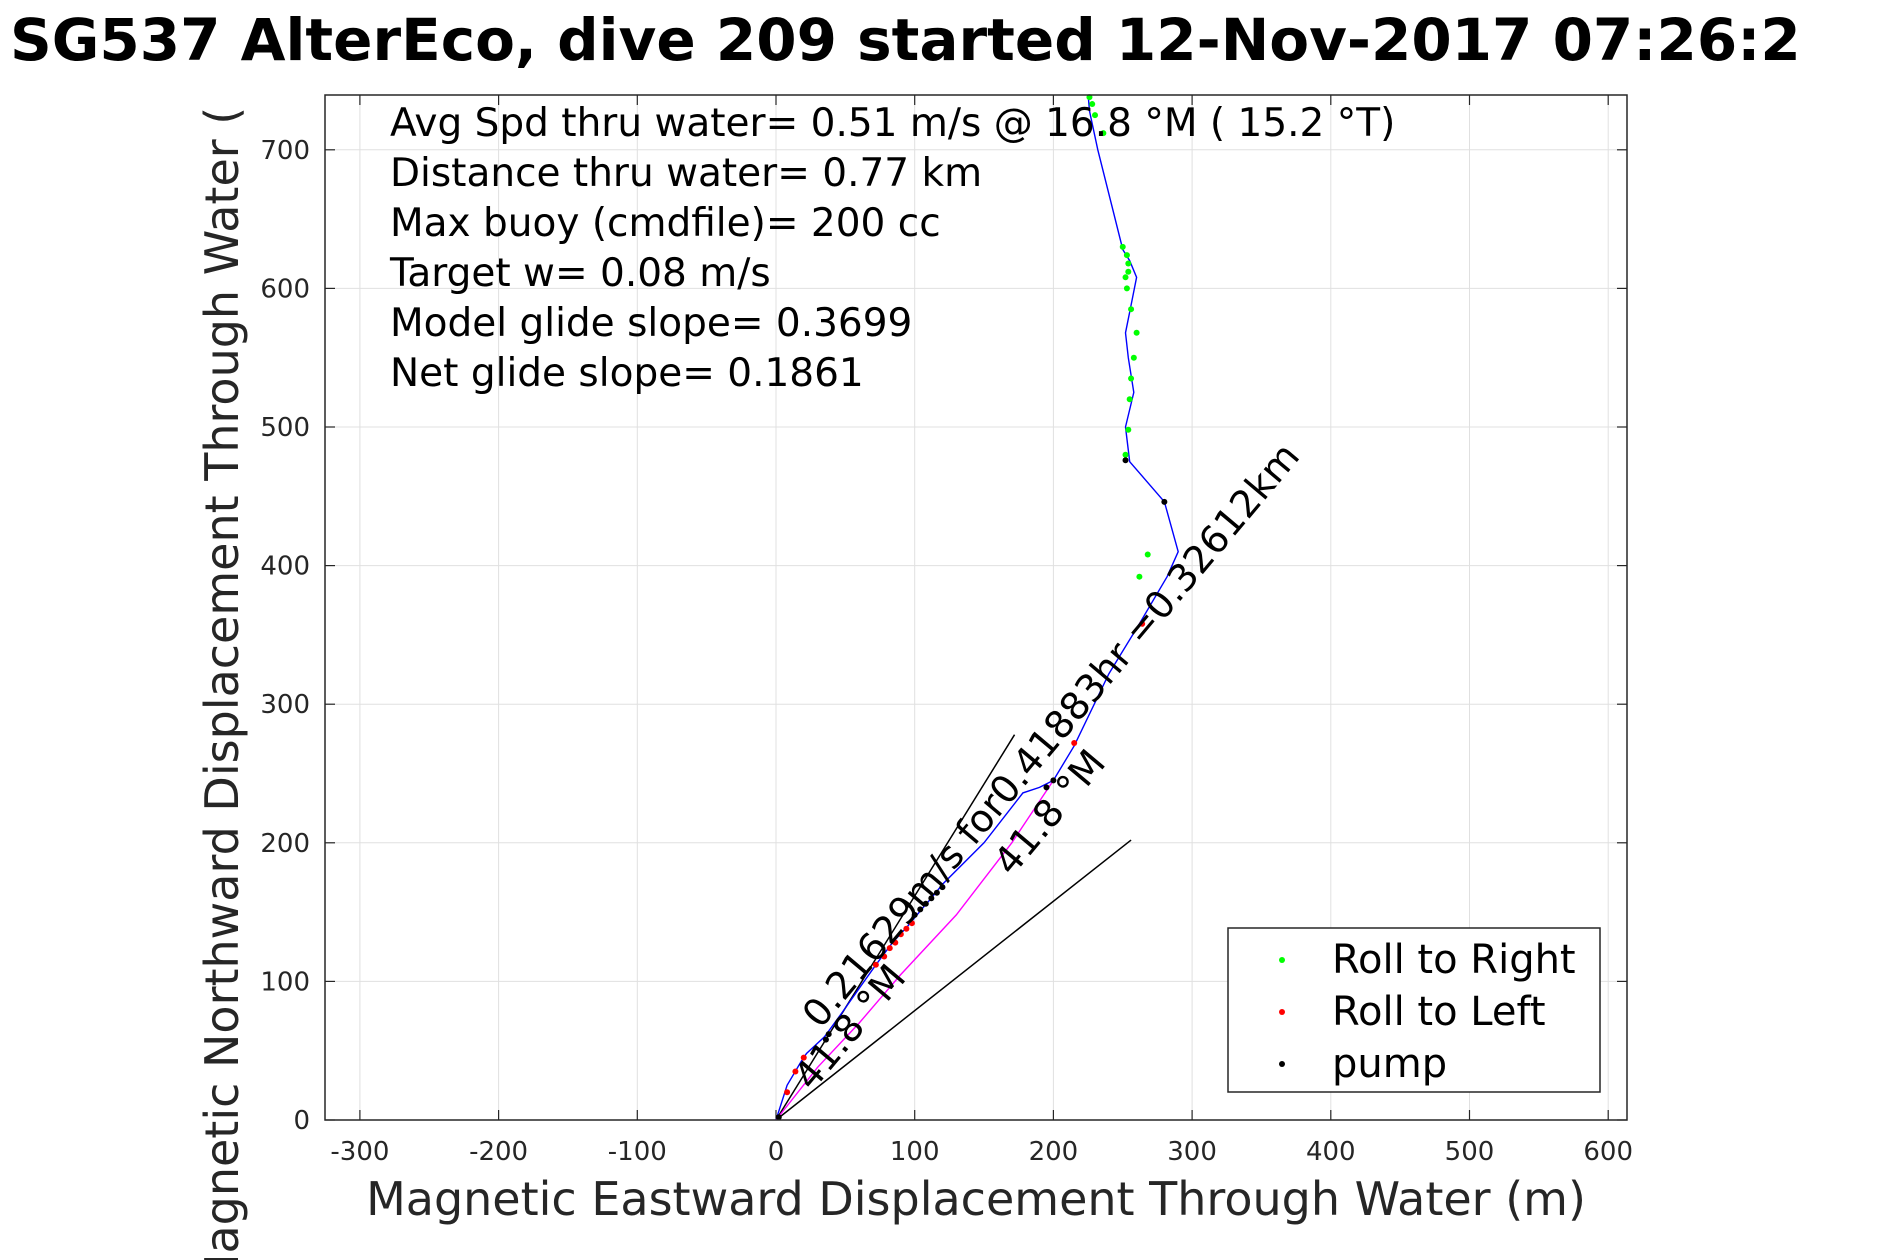  Describe the element at coordinates (637, 1152) in the screenshot. I see `x-tick-label: -100` at that location.